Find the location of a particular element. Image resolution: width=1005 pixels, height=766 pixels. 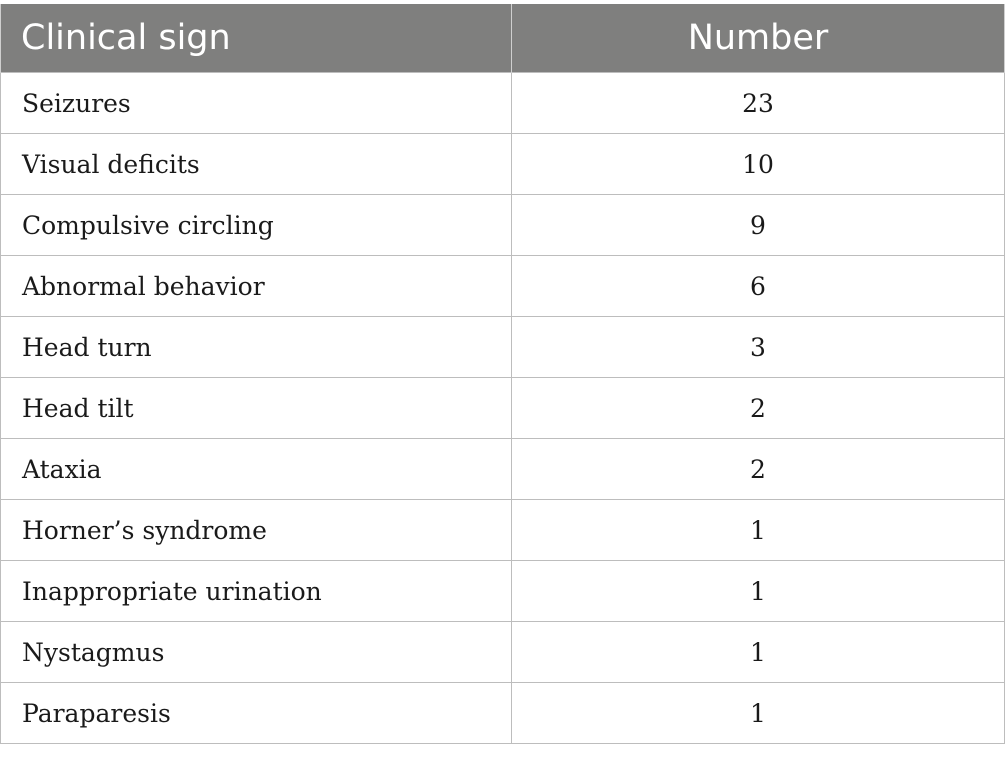

table-row: Visual deficits 10 is located at coordinates (502, 164).